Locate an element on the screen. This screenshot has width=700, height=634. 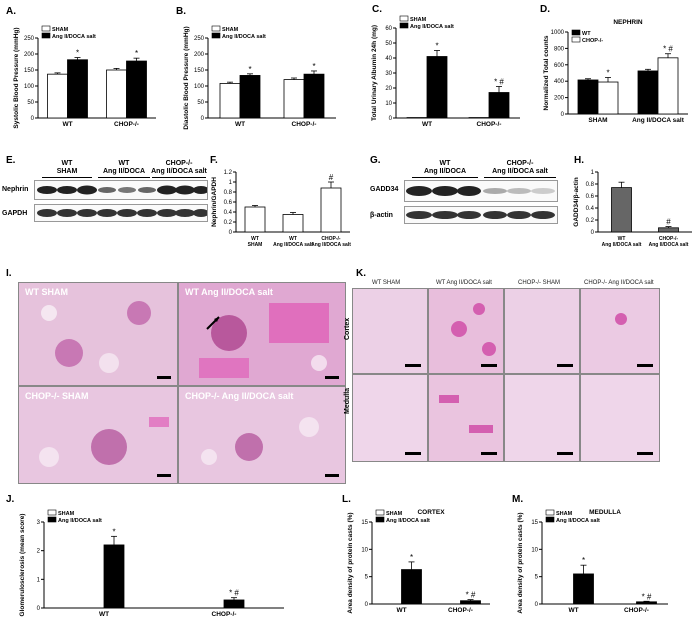
chart-title: MEDULLA is located at coordinates (605, 512).